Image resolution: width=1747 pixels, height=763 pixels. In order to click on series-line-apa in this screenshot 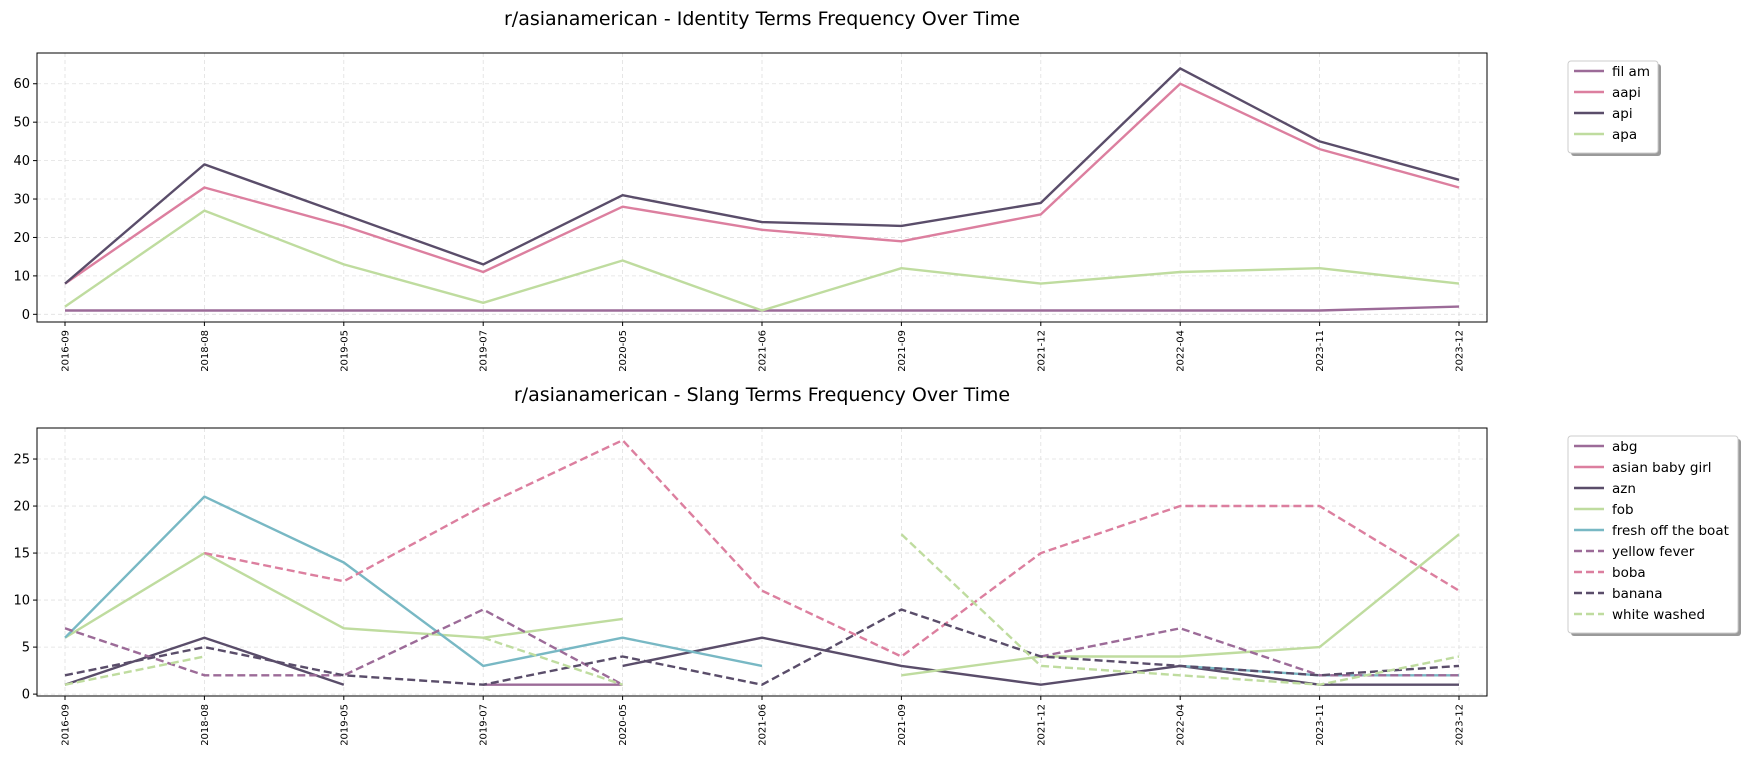, I will do `click(762, 260)`.